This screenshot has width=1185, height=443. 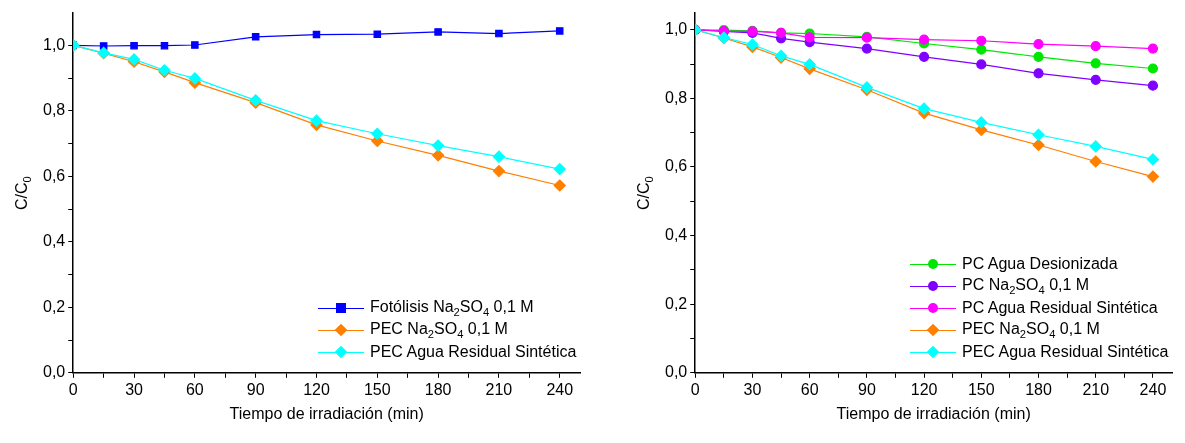 What do you see at coordinates (452, 307) in the screenshot?
I see `legend-label: Fotólisis Na$_{2}$SO$_{4}$ 0,1 M` at bounding box center [452, 307].